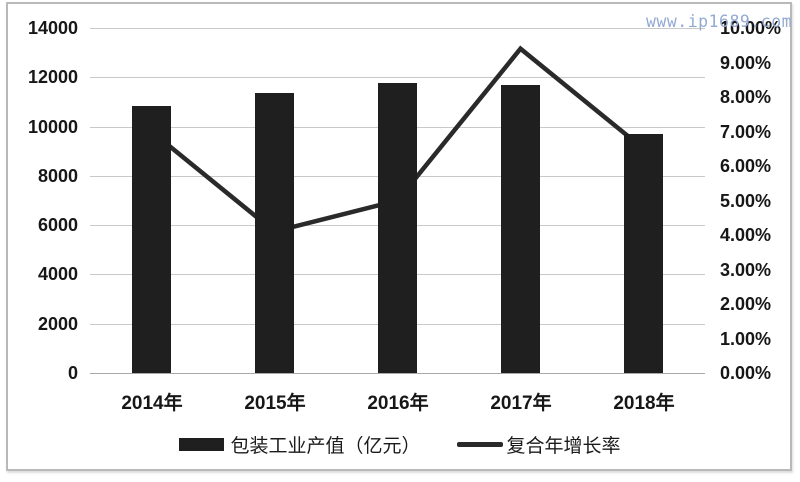 The height and width of the screenshot is (482, 800). Describe the element at coordinates (521, 403) in the screenshot. I see `x-axis-category-label: 2017年` at that location.